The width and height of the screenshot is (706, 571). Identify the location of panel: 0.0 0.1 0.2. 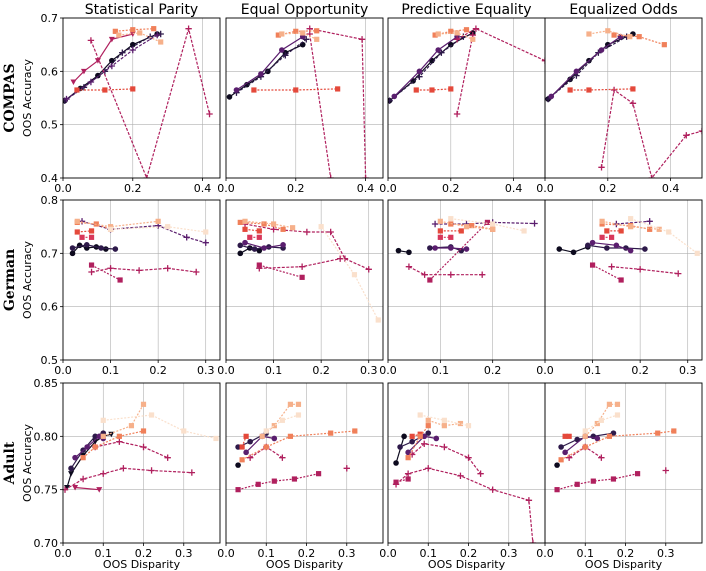
(462, 288).